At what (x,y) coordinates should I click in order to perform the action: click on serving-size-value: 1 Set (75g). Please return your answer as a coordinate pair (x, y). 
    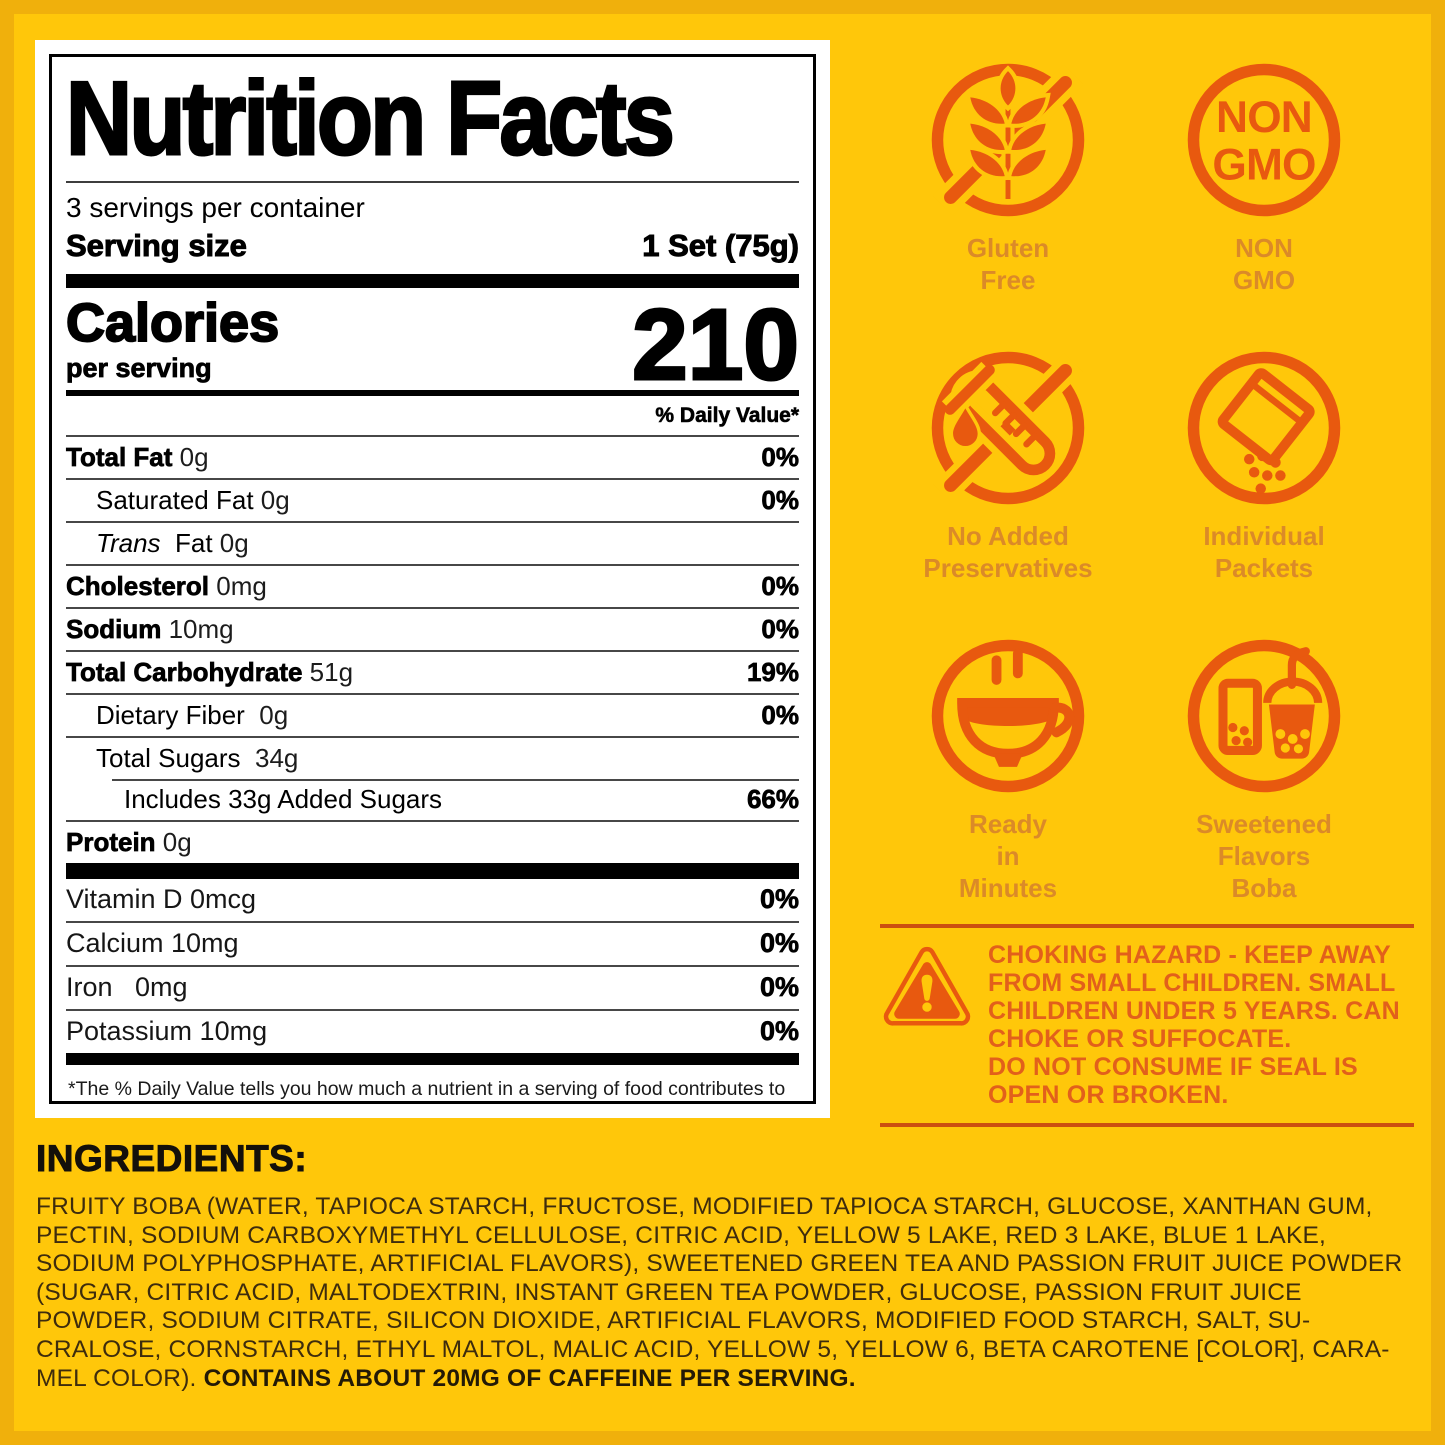
    Looking at the image, I should click on (721, 246).